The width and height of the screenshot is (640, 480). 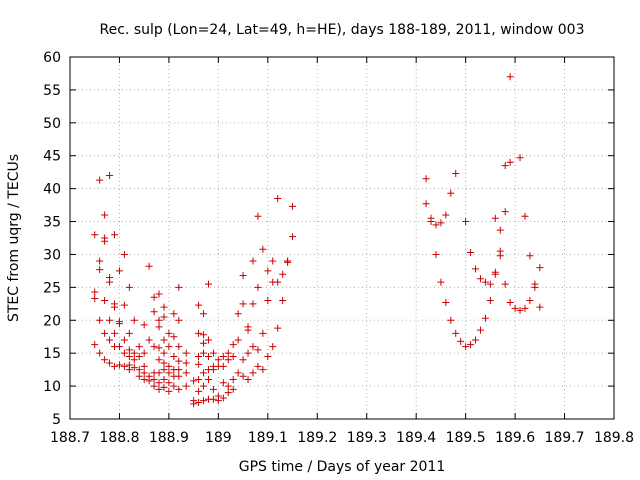 What do you see at coordinates (52, 91) in the screenshot?
I see `y-tick-label: 55` at bounding box center [52, 91].